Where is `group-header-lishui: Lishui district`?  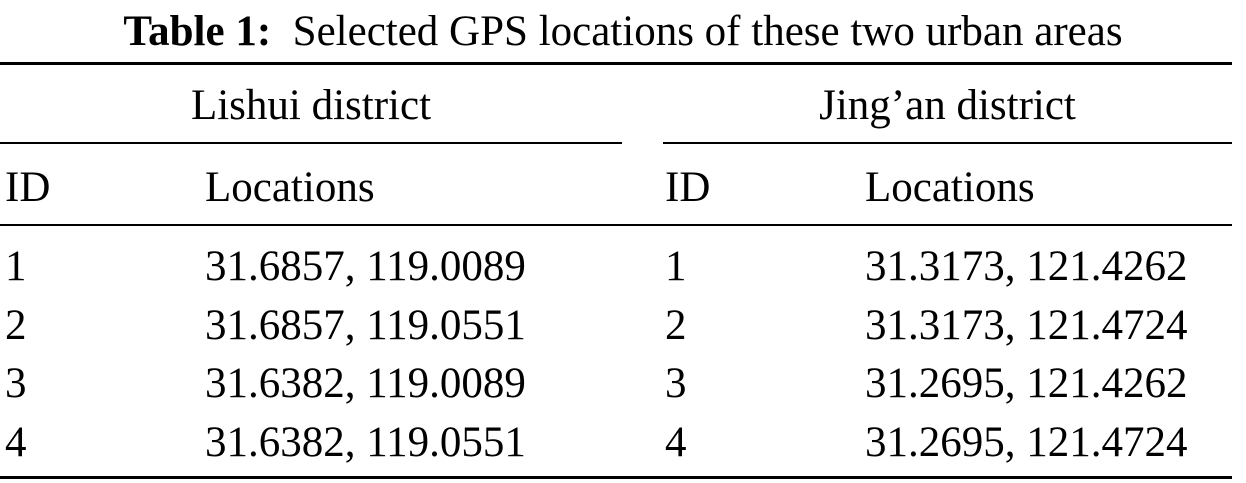
group-header-lishui: Lishui district is located at coordinates (311, 105).